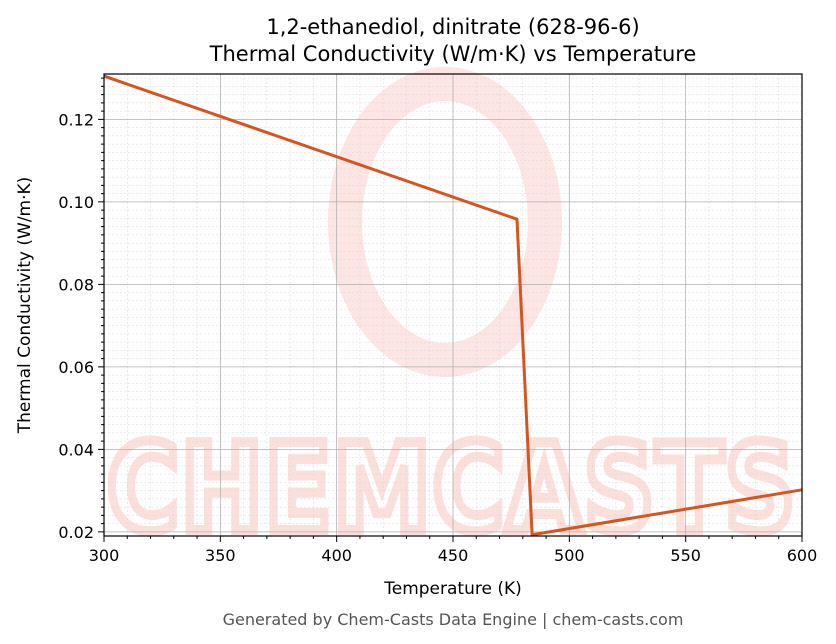  Describe the element at coordinates (76, 449) in the screenshot. I see `y-tick-label: 0.04` at that location.